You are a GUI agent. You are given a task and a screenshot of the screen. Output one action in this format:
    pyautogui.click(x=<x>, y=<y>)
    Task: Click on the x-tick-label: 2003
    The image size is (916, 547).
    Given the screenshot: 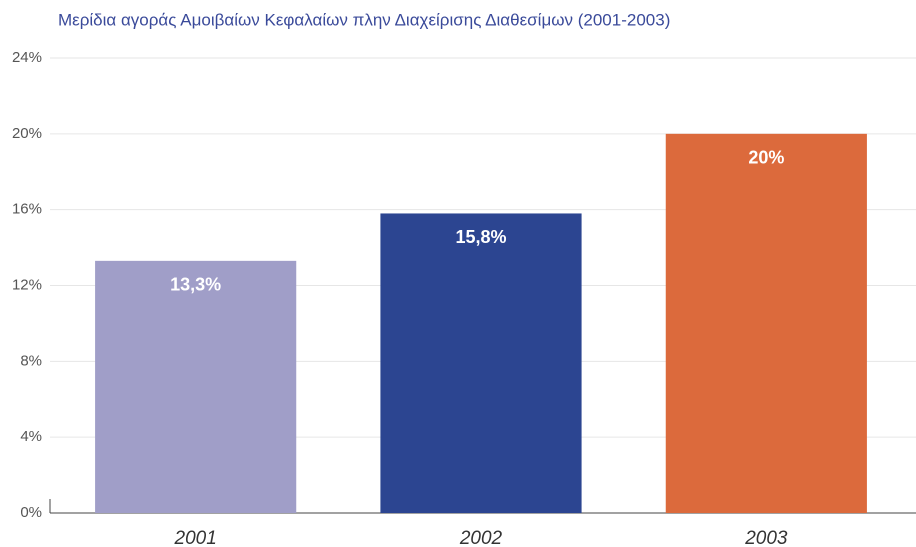 What is the action you would take?
    pyautogui.click(x=766, y=537)
    